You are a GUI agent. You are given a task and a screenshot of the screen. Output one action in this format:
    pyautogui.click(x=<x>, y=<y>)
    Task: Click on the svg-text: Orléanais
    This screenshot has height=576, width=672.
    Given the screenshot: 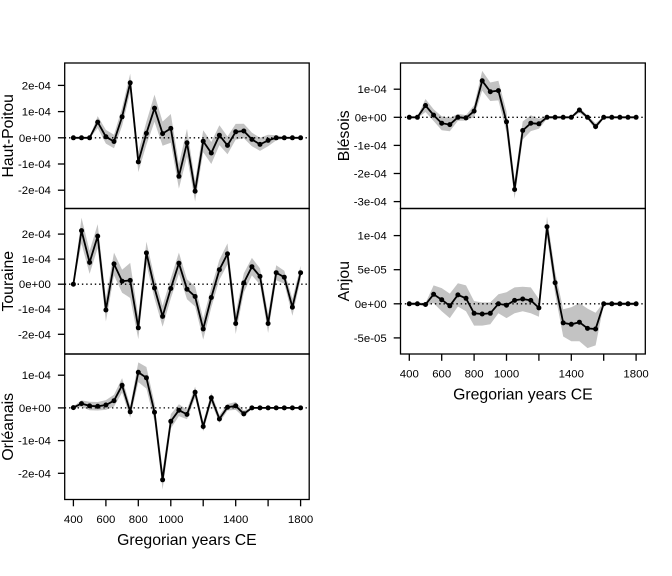 What is the action you would take?
    pyautogui.click(x=8, y=427)
    